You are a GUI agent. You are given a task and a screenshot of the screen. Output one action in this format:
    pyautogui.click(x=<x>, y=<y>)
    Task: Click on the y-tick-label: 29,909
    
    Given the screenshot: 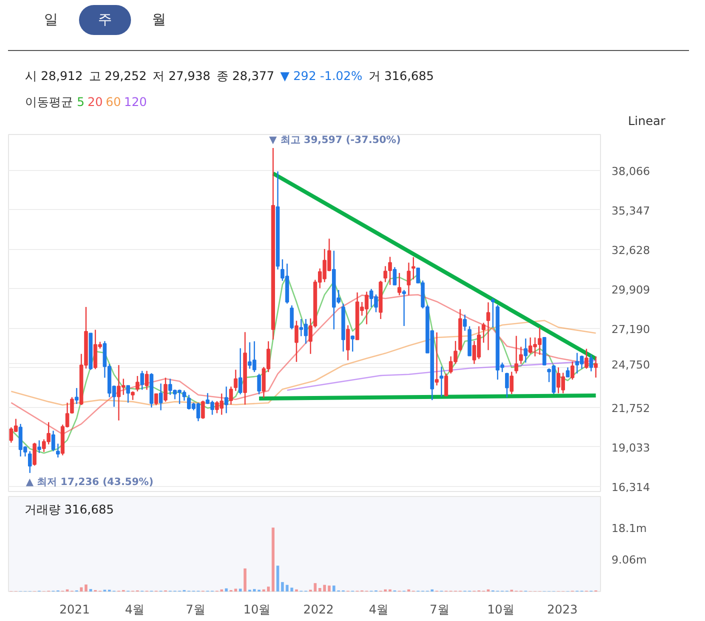 What is the action you would take?
    pyautogui.click(x=631, y=289)
    